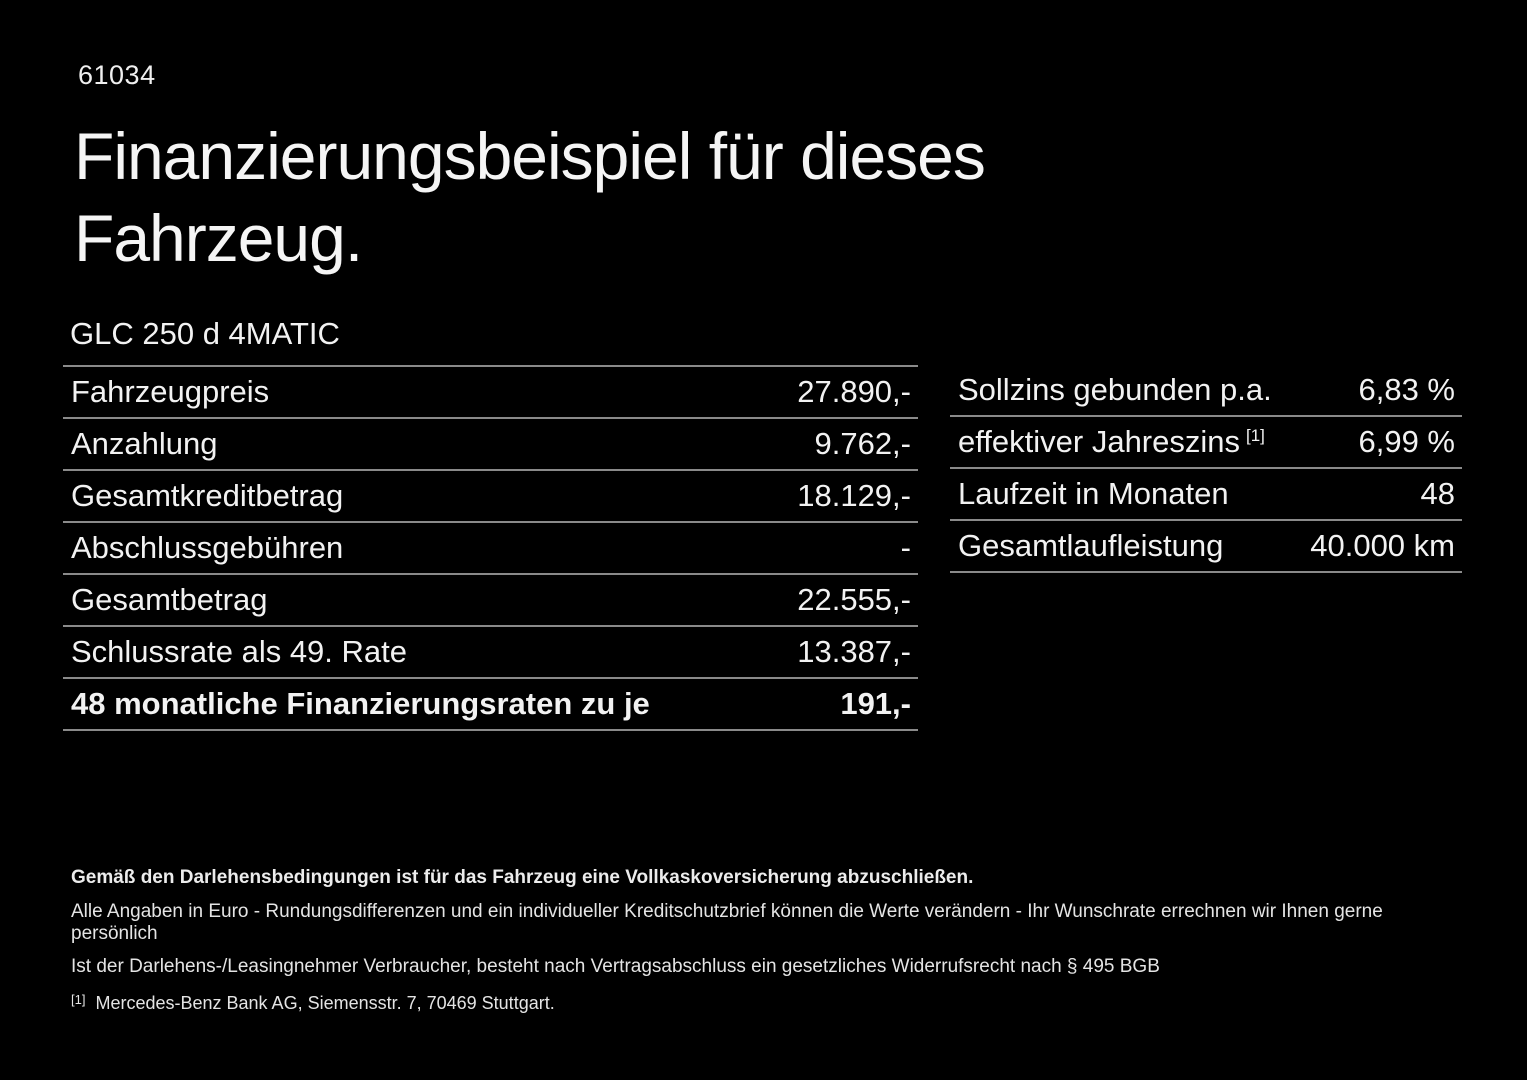 The image size is (1527, 1080). What do you see at coordinates (1406, 441) in the screenshot?
I see `row-value: 6,99 %` at bounding box center [1406, 441].